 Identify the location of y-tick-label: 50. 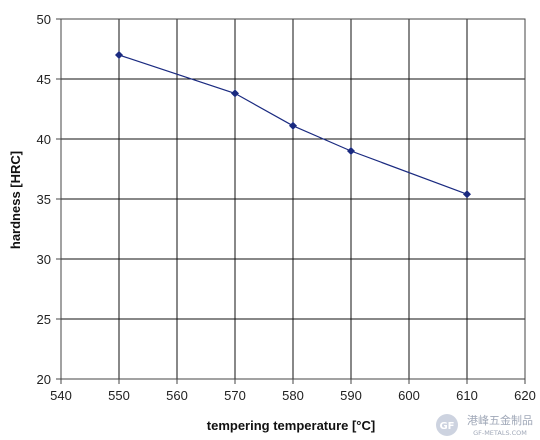
(44, 19).